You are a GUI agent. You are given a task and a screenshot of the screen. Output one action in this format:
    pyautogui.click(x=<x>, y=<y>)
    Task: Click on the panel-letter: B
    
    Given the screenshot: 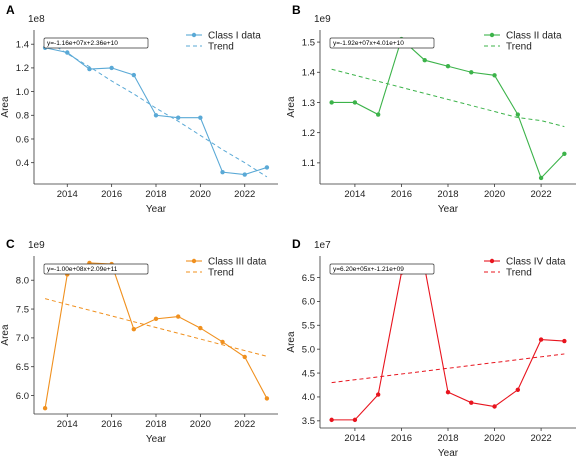 What is the action you would take?
    pyautogui.click(x=296, y=10)
    